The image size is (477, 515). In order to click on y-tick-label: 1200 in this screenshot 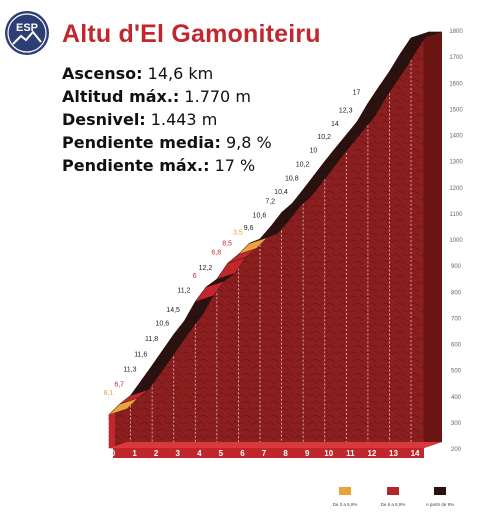, I will do `click(456, 189)`.